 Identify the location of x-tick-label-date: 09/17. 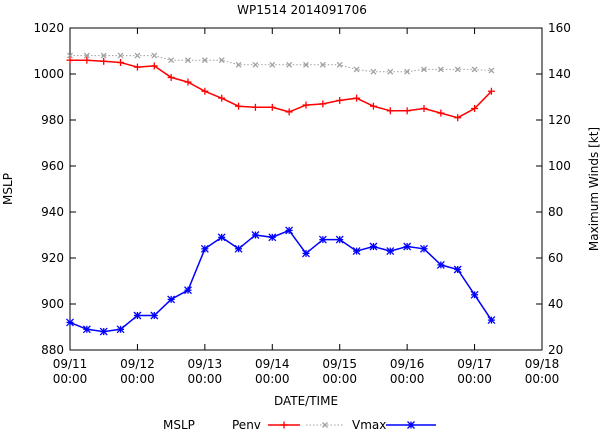
(474, 364).